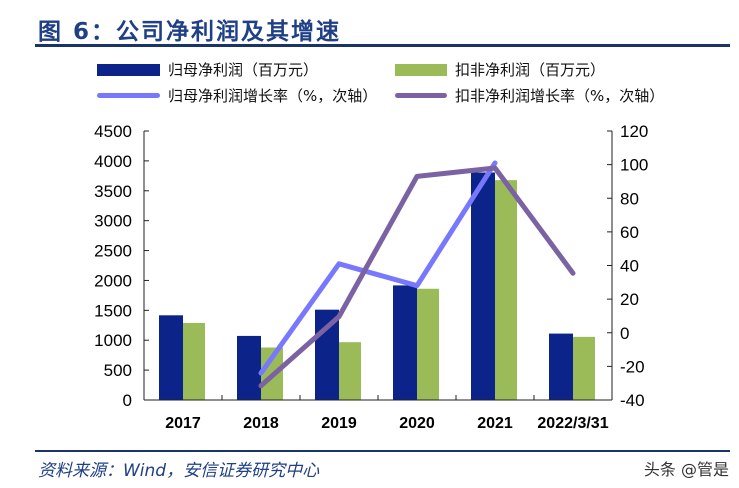 This screenshot has height=488, width=739. Describe the element at coordinates (572, 423) in the screenshot. I see `x-tick-label: 2022/3/31` at that location.